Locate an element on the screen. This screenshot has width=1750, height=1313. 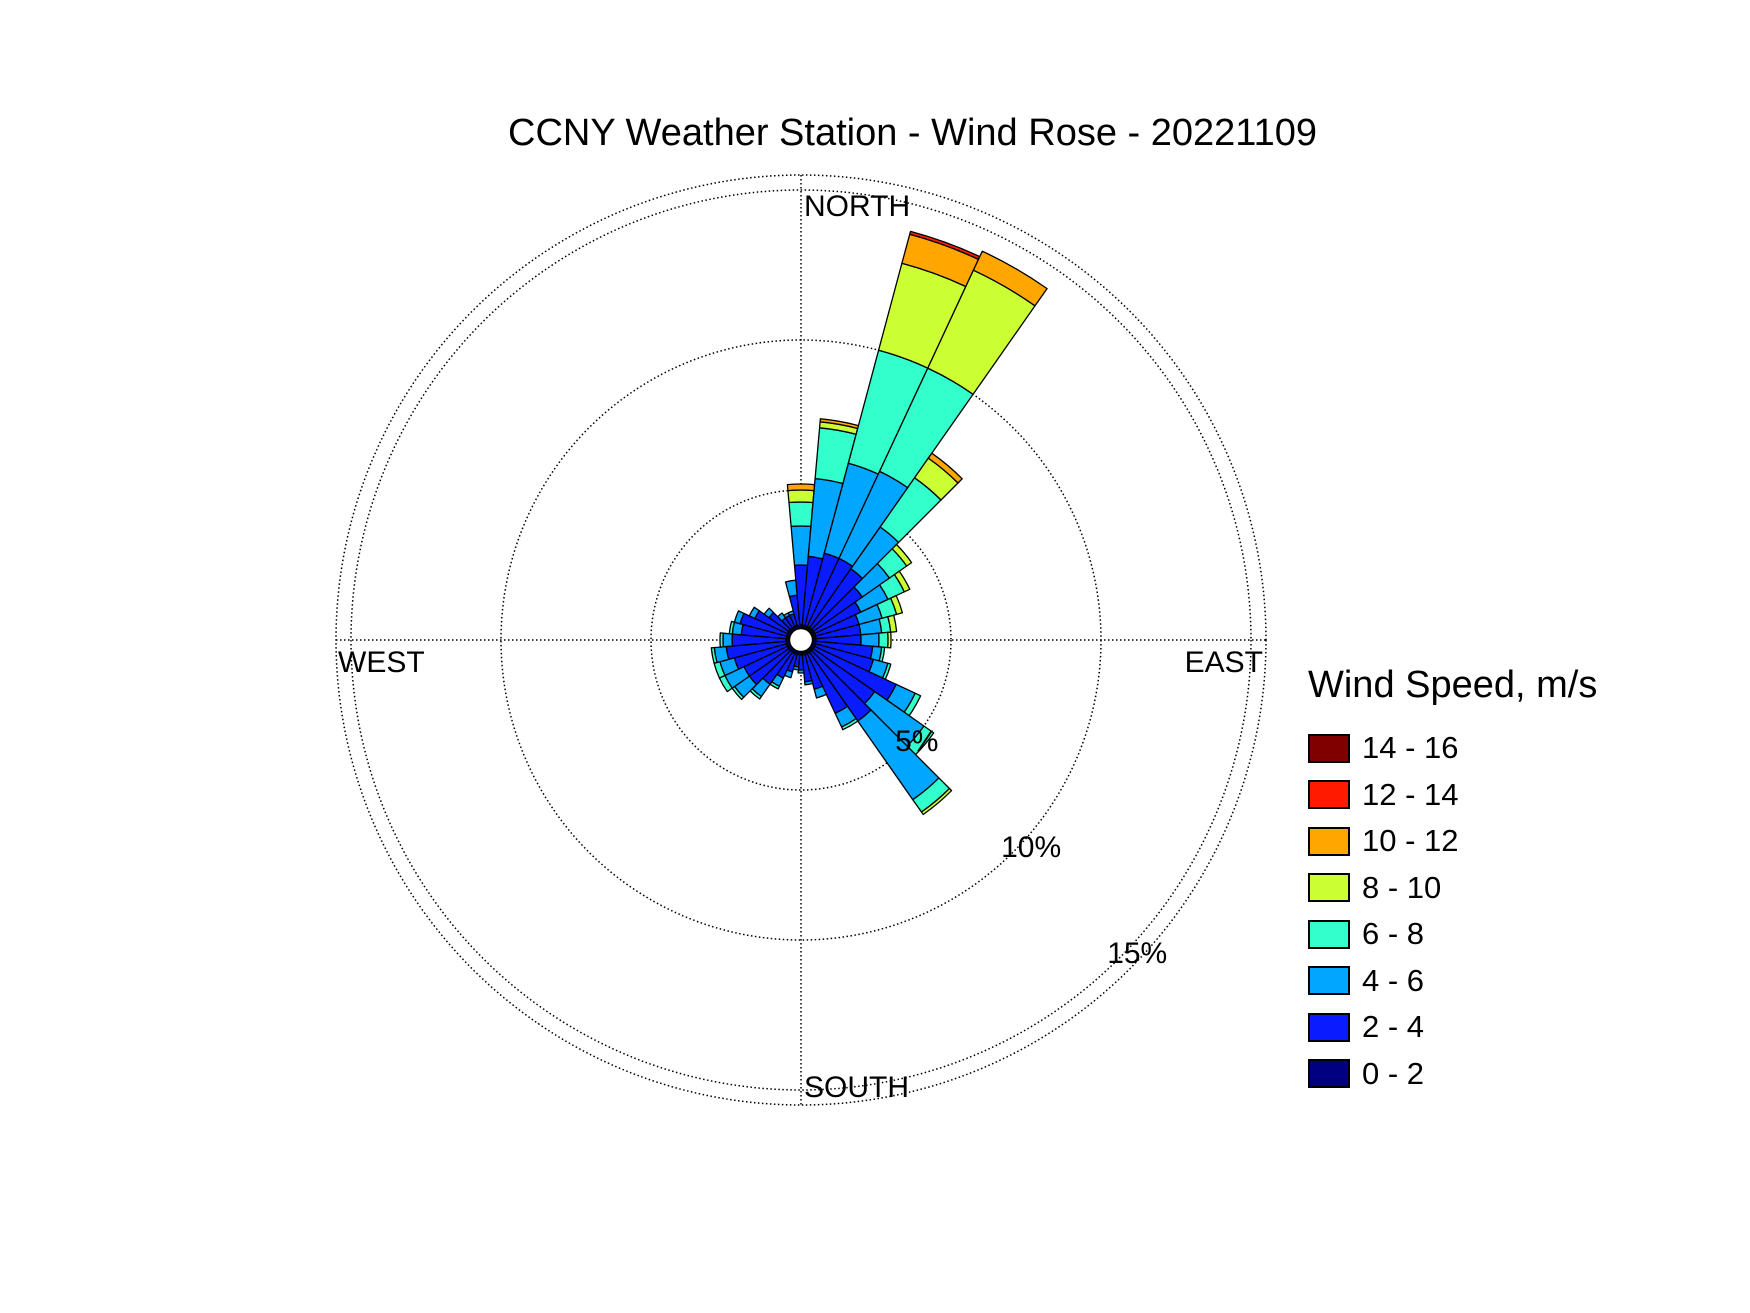
legend-label: 12 - 14 is located at coordinates (1410, 794).